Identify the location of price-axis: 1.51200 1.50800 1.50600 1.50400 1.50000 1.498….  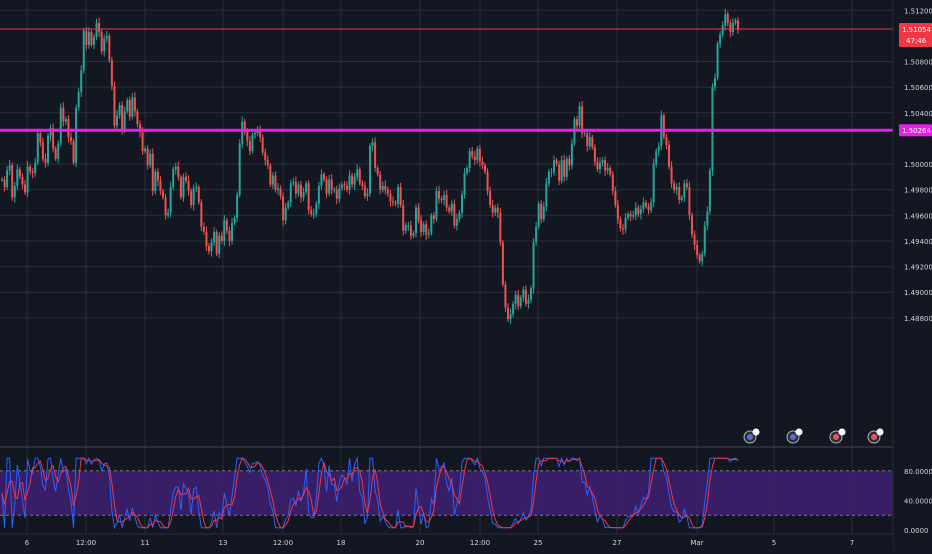
(912, 275).